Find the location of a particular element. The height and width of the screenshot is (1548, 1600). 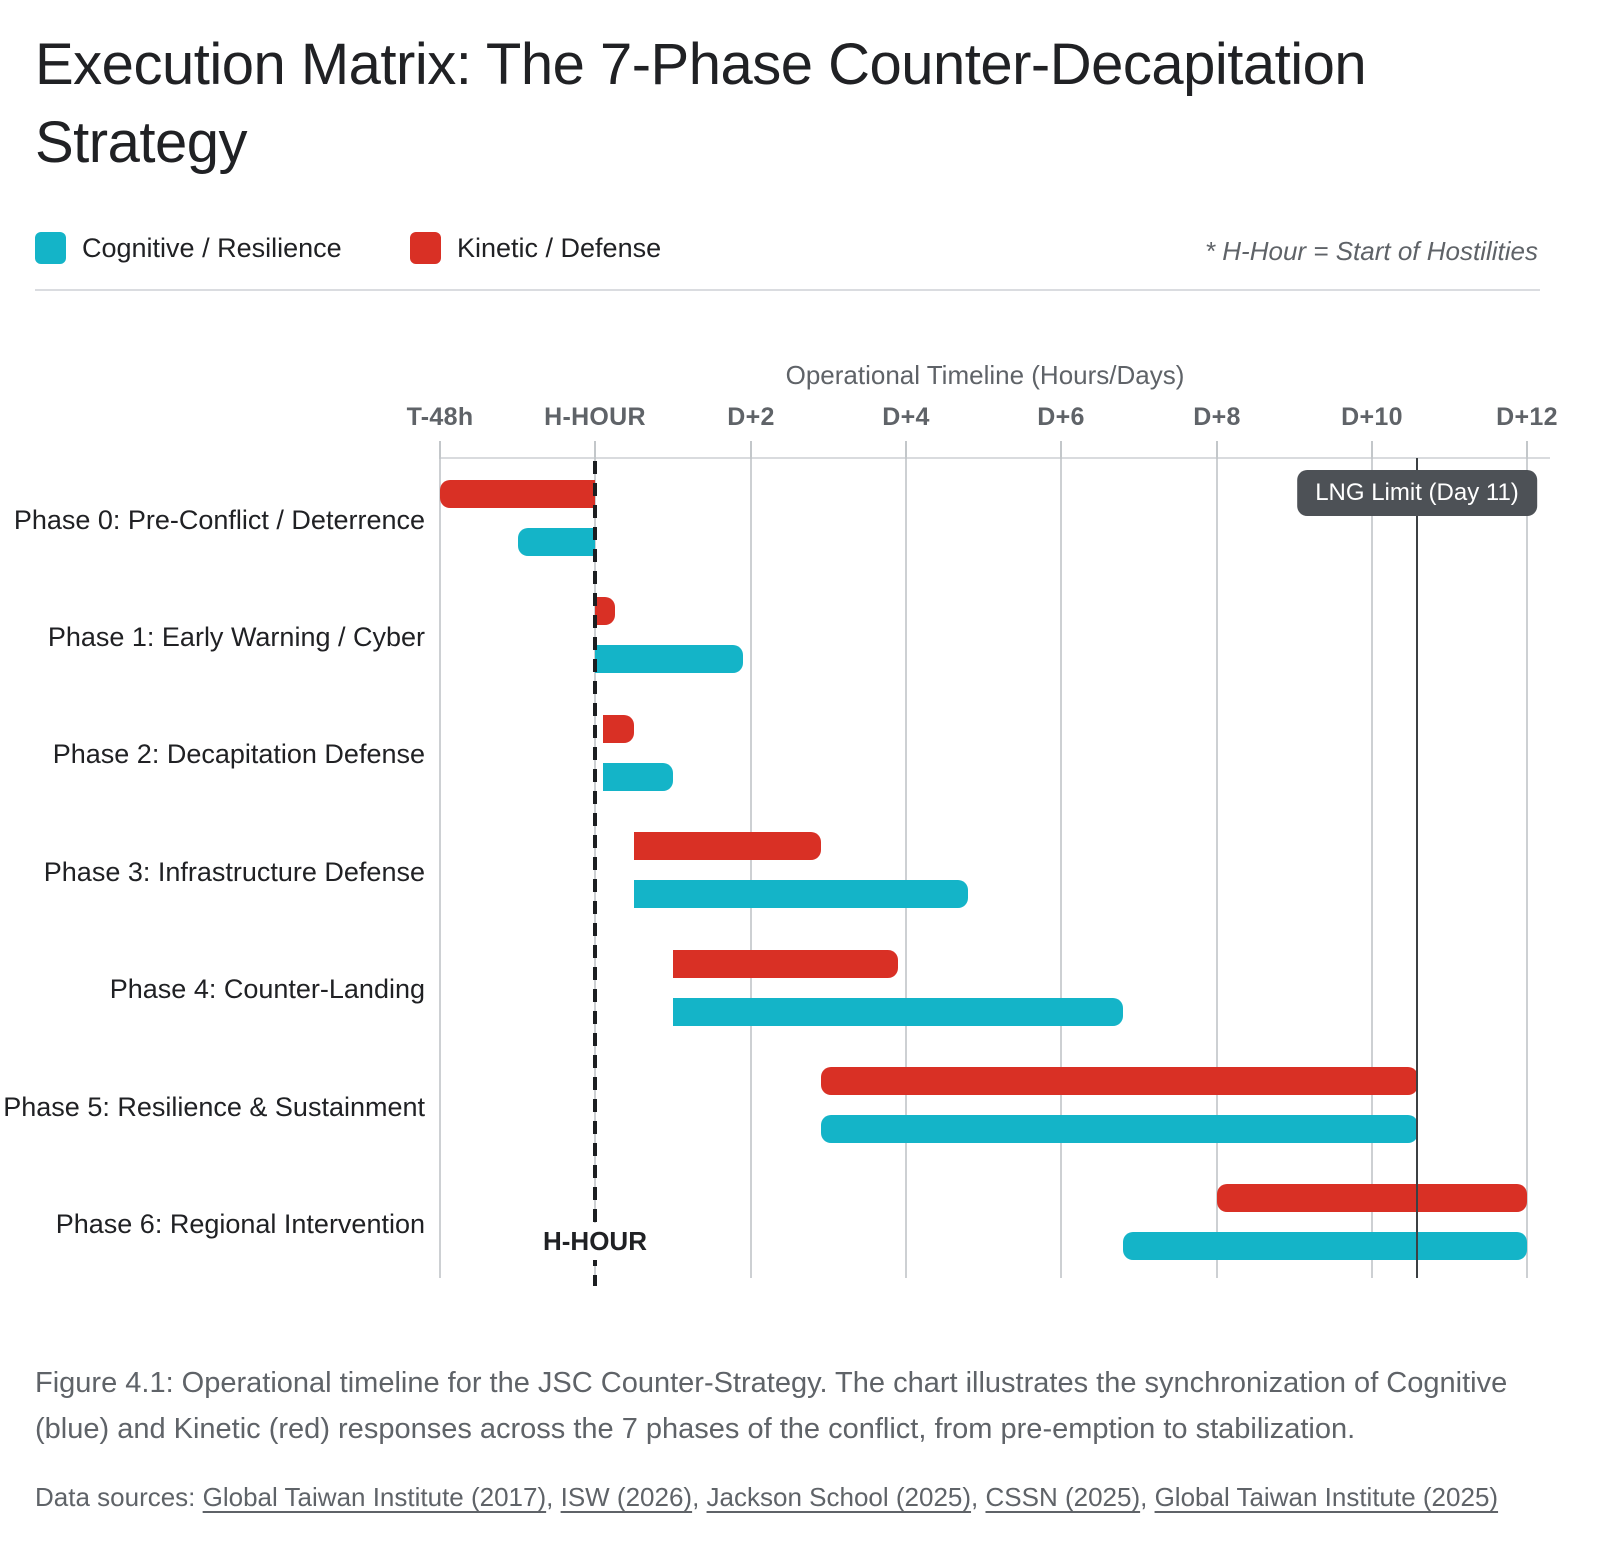

page-title-line2: Strategy is located at coordinates (141, 142).